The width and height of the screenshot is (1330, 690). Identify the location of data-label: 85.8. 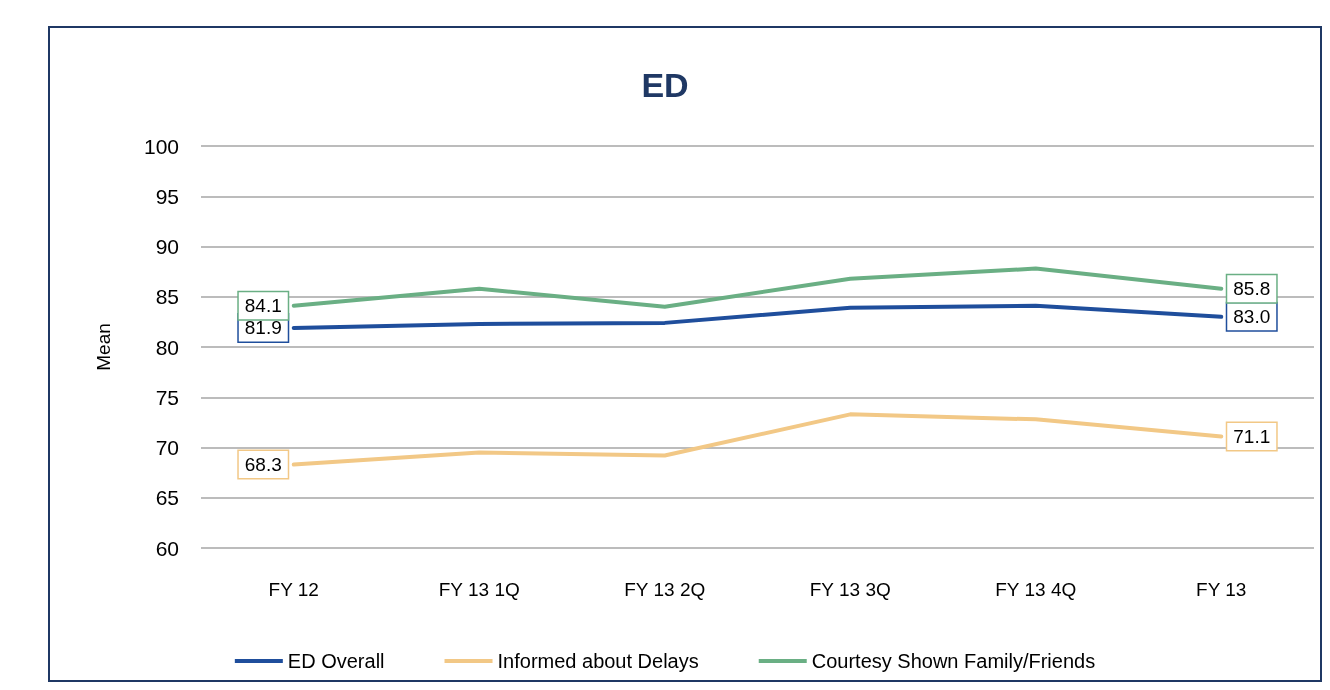
(1252, 289).